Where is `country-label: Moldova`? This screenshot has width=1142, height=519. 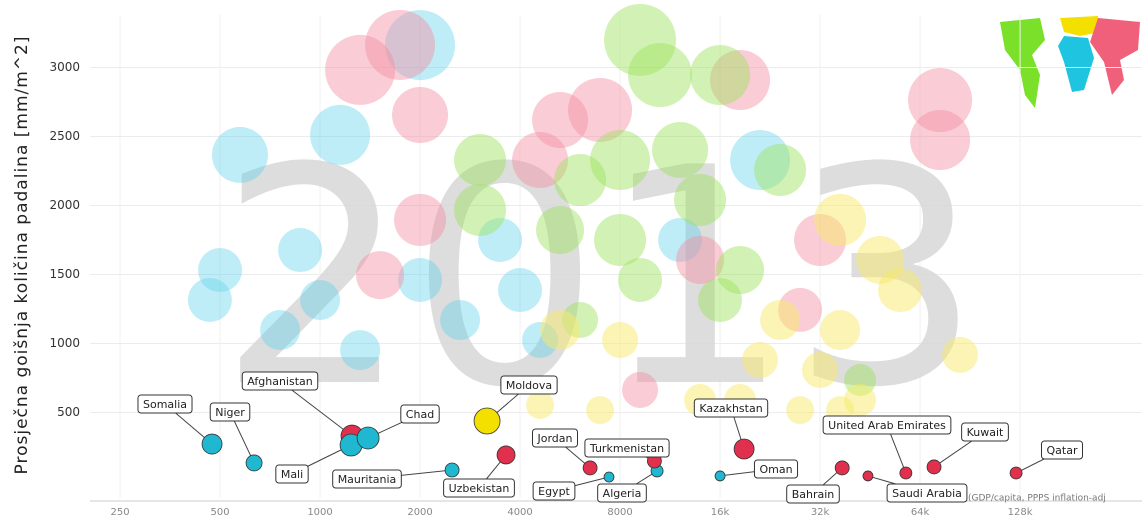 country-label: Moldova is located at coordinates (529, 385).